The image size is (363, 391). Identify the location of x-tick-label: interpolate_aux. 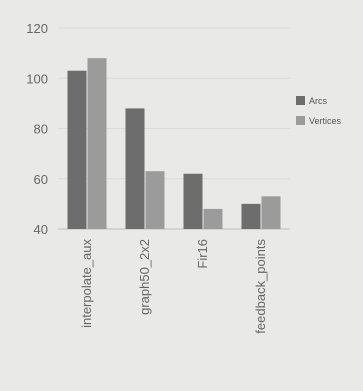
(86, 283).